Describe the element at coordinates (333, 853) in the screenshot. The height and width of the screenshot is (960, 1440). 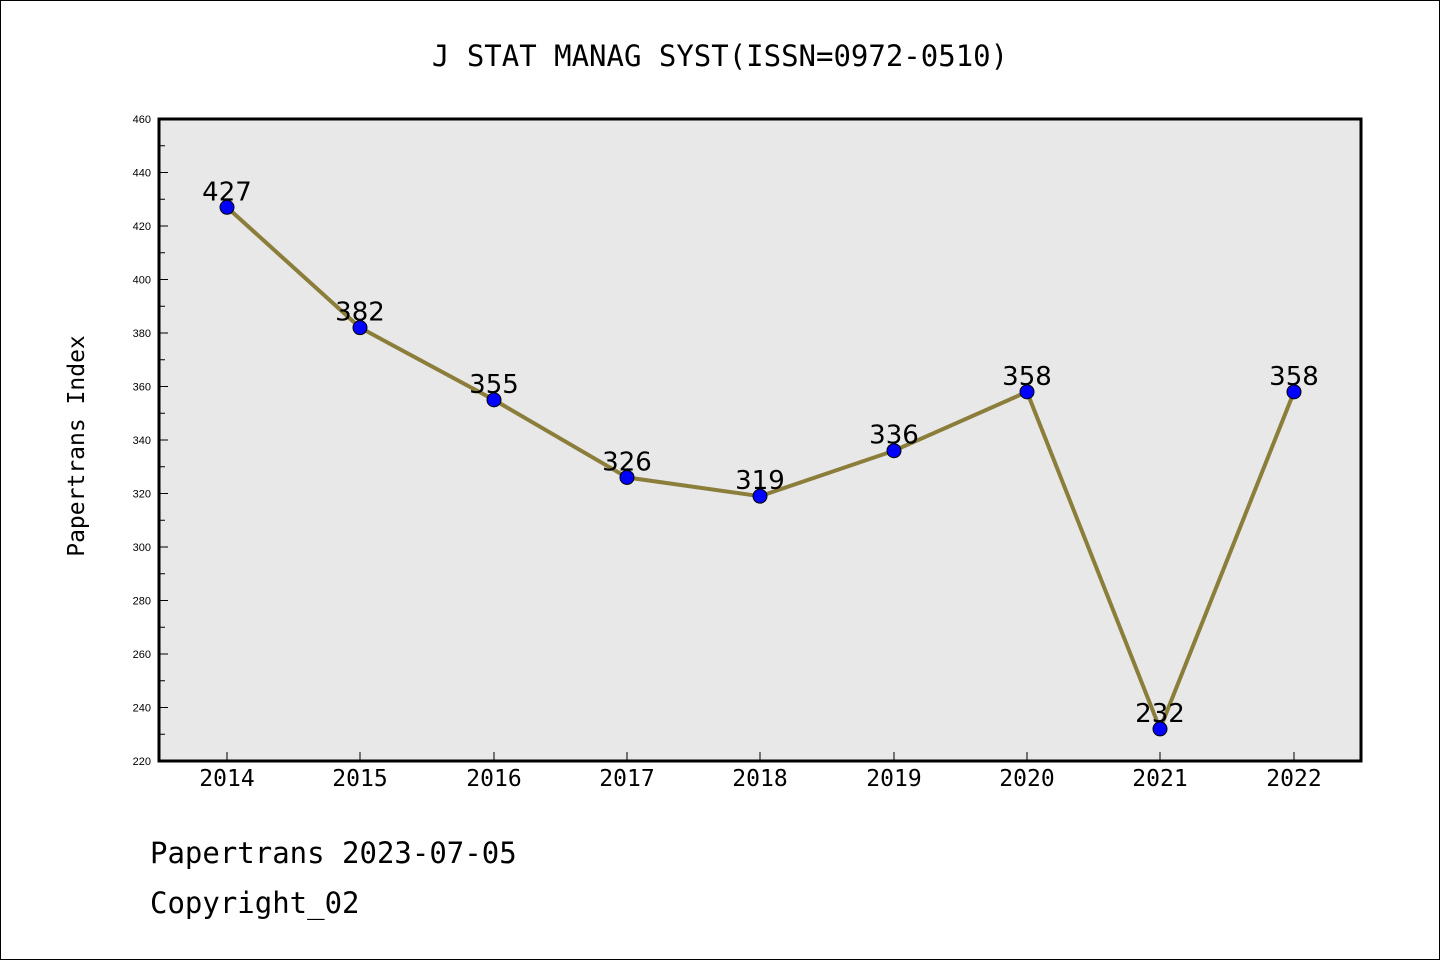
I see `footer-date: Papertrans 2023-07-05` at that location.